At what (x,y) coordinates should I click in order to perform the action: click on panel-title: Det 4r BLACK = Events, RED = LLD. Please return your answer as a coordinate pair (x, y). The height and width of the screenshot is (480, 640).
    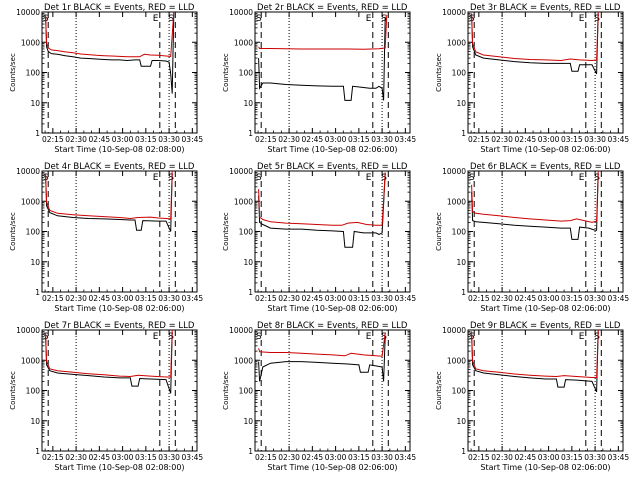
    Looking at the image, I should click on (119, 167).